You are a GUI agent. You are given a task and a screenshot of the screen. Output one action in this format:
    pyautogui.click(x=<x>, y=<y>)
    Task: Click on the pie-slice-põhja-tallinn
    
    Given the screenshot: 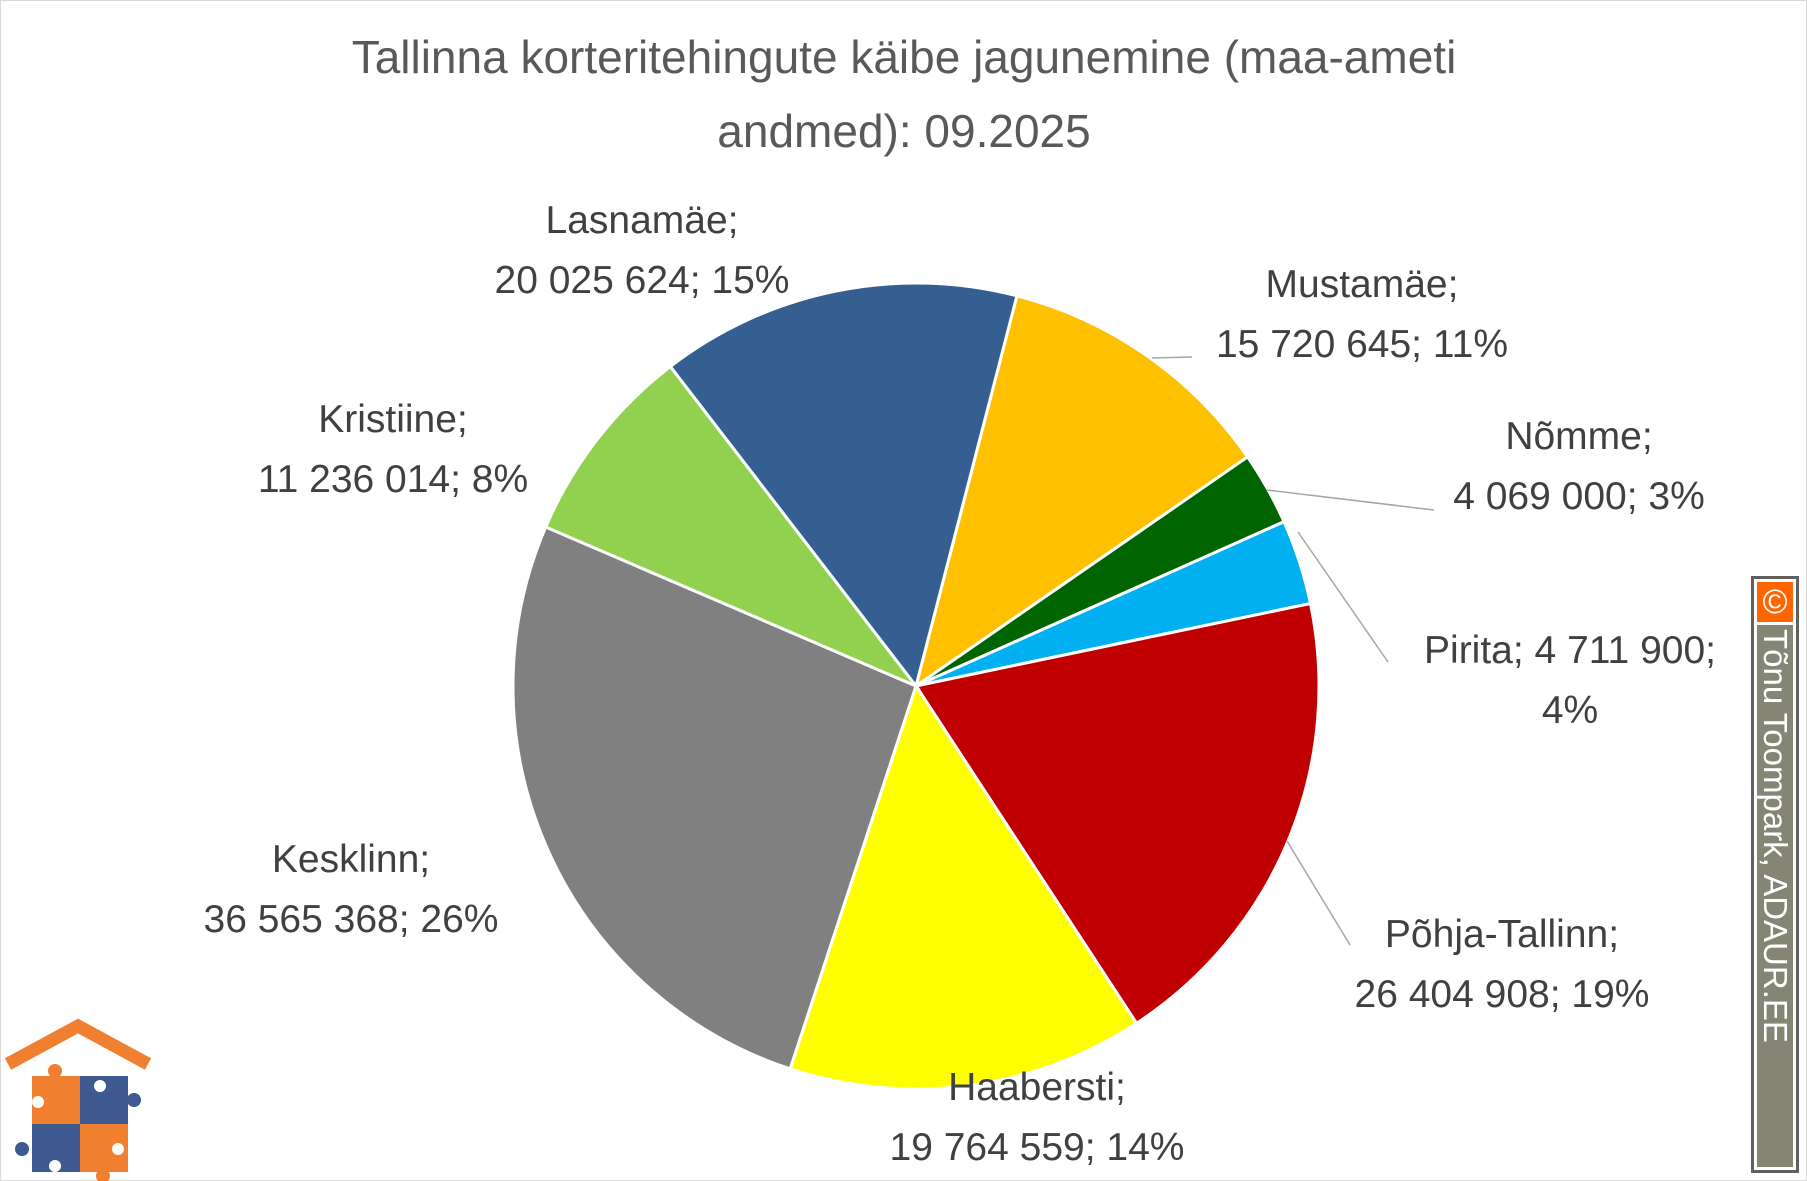 What is the action you would take?
    pyautogui.click(x=1117, y=813)
    